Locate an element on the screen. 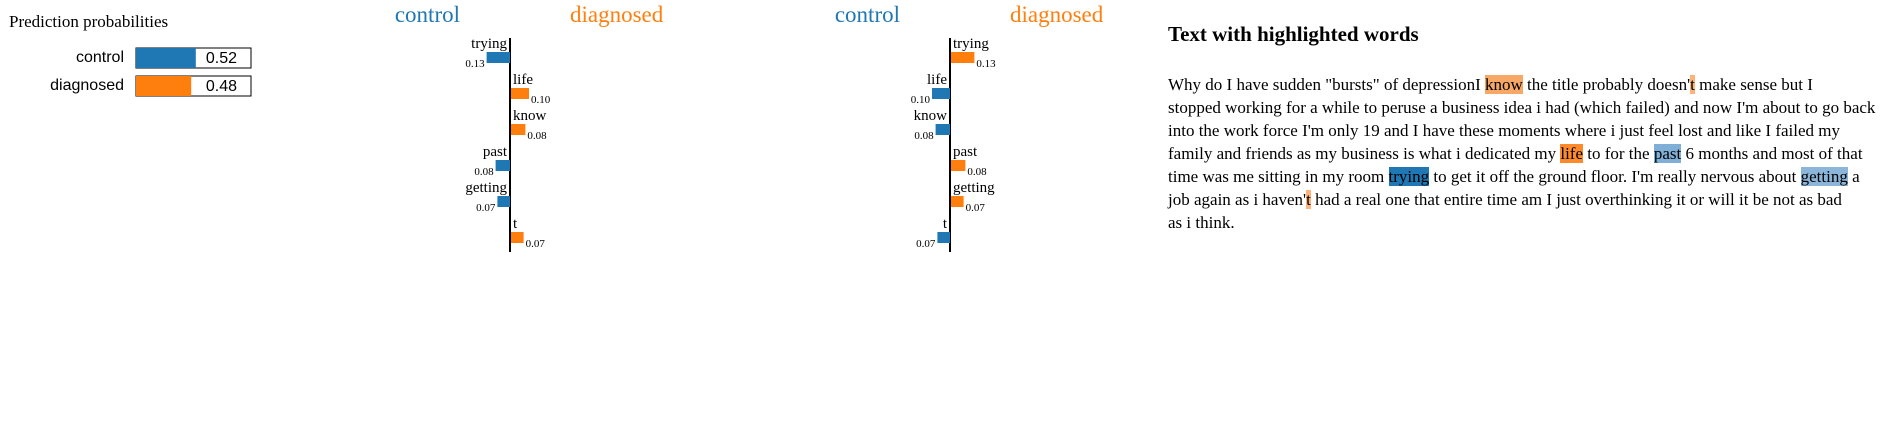 Image resolution: width=1895 pixels, height=435 pixels. text-segment: as i think. is located at coordinates (1201, 222).